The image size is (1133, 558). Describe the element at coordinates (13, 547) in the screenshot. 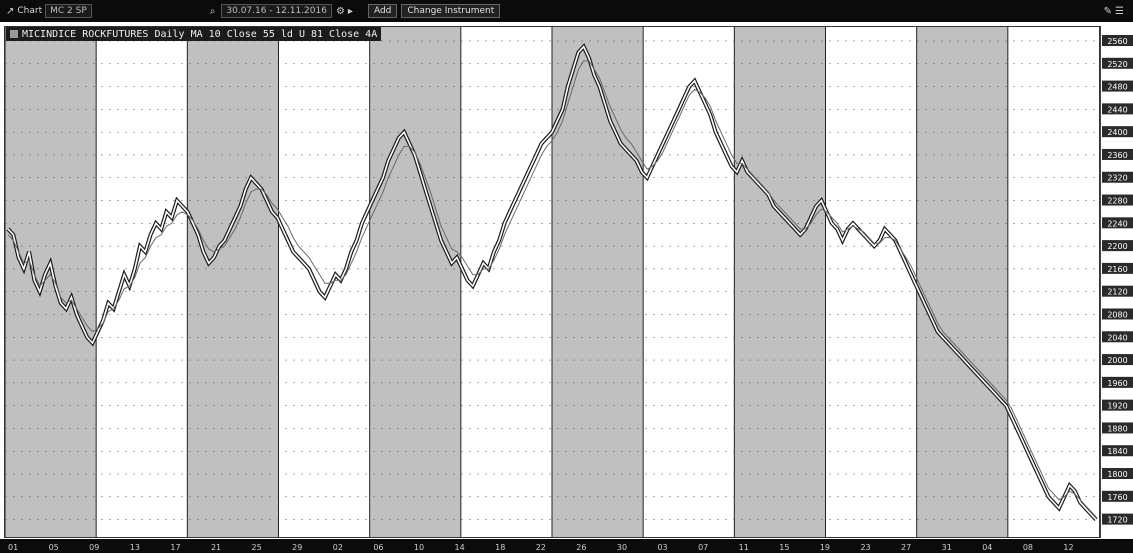

I see `time-tick-label: 01` at that location.